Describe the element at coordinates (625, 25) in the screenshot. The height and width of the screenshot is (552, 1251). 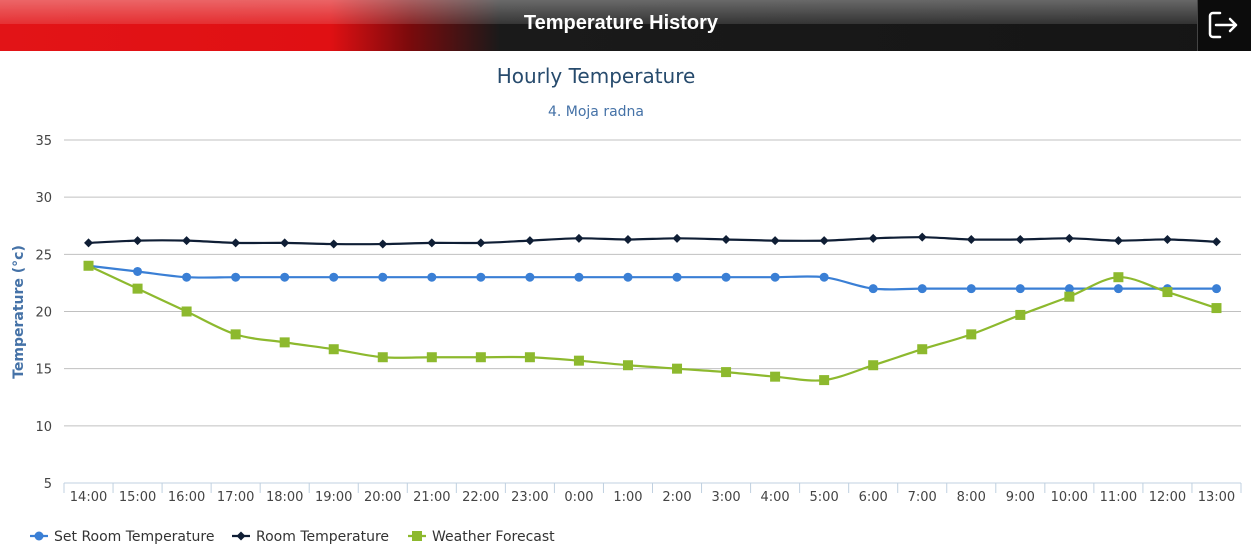
I see `top-bar: Temperature History` at that location.